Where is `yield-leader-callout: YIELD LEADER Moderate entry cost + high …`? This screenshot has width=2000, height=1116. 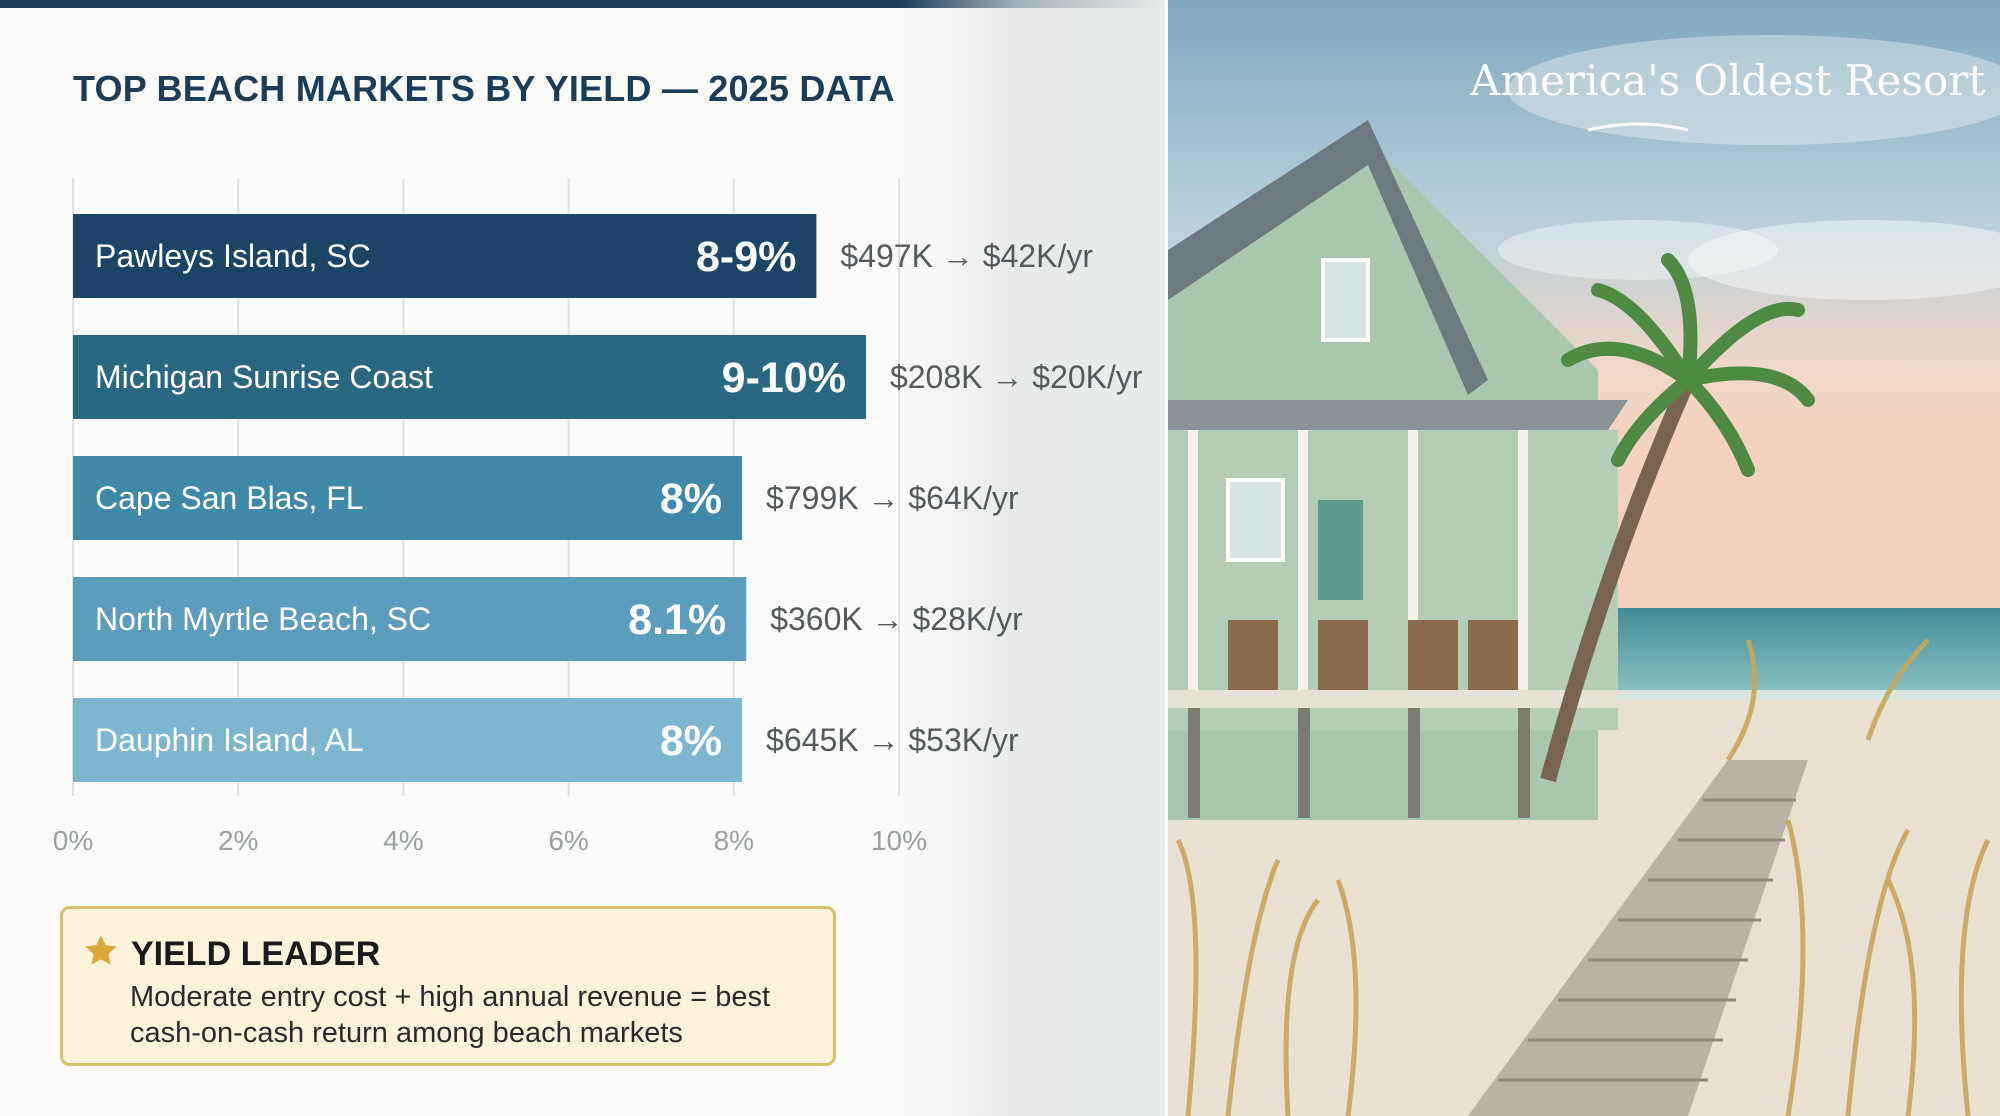
yield-leader-callout: YIELD LEADER Moderate entry cost + high … is located at coordinates (448, 986).